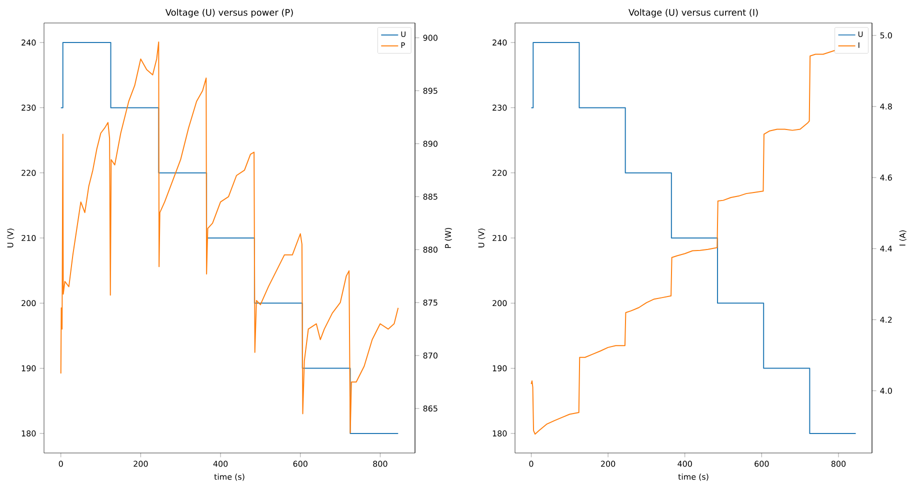 The height and width of the screenshot is (484, 922). I want to click on chart-title: Voltage (U) versus current (I), so click(693, 13).